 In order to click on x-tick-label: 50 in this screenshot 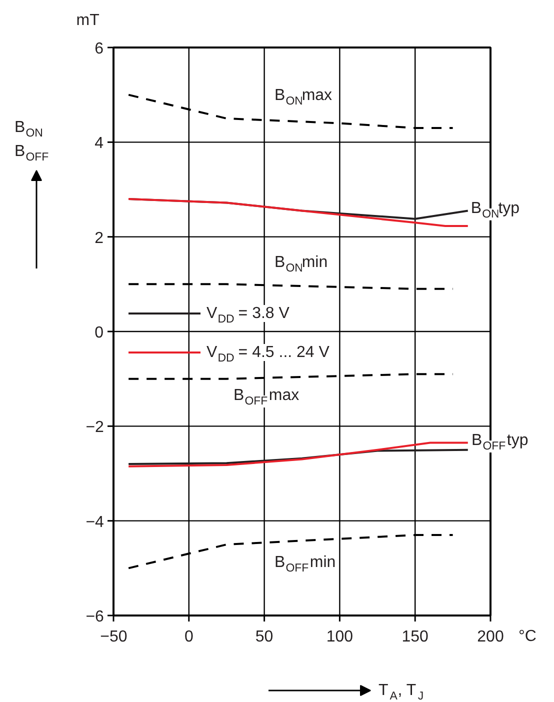, I will do `click(264, 637)`.